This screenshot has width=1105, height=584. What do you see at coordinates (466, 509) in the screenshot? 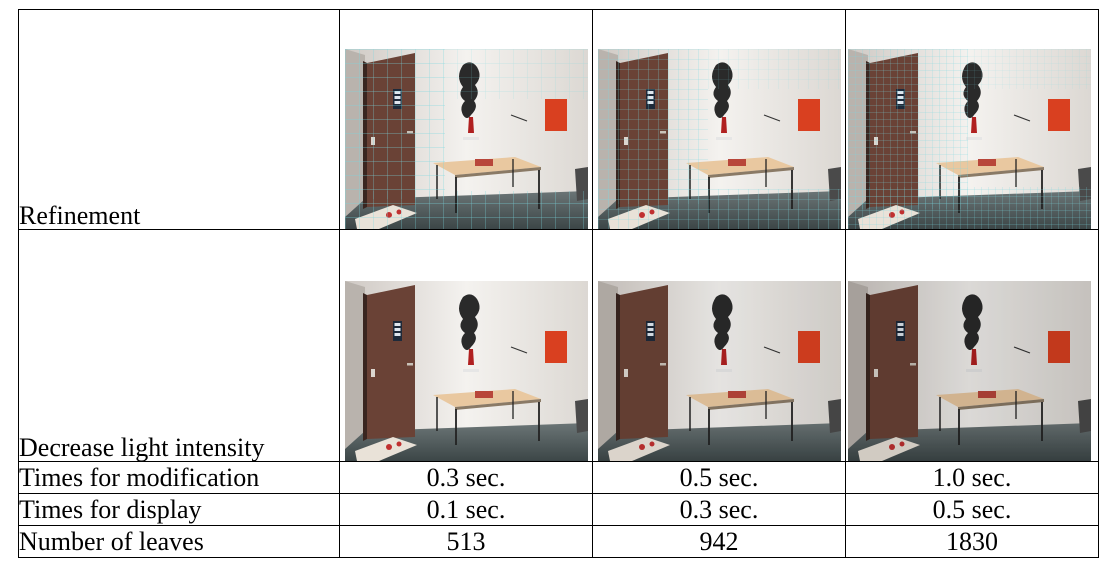
I see `times-display-value: 0.1 sec.` at bounding box center [466, 509].